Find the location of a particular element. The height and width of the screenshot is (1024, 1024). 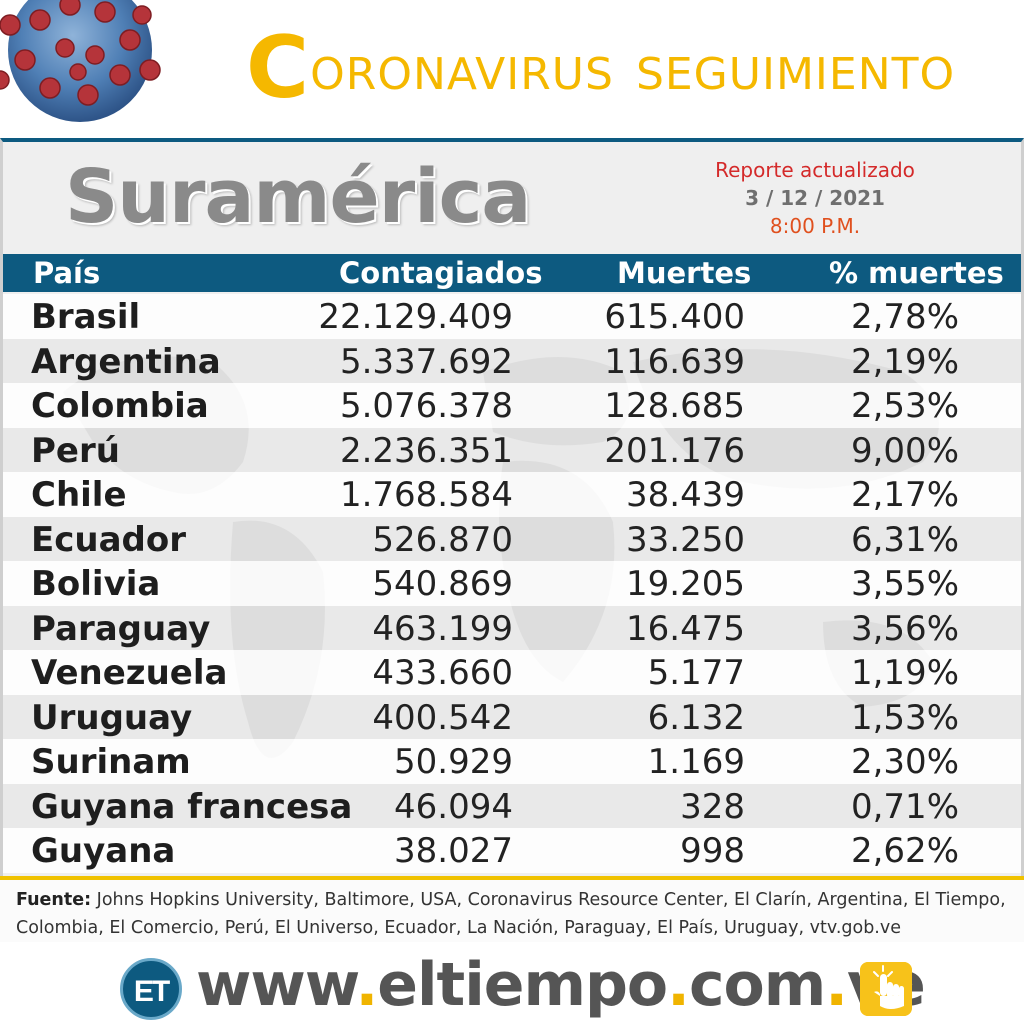

cell-deaths: 116.639 is located at coordinates (674, 361).